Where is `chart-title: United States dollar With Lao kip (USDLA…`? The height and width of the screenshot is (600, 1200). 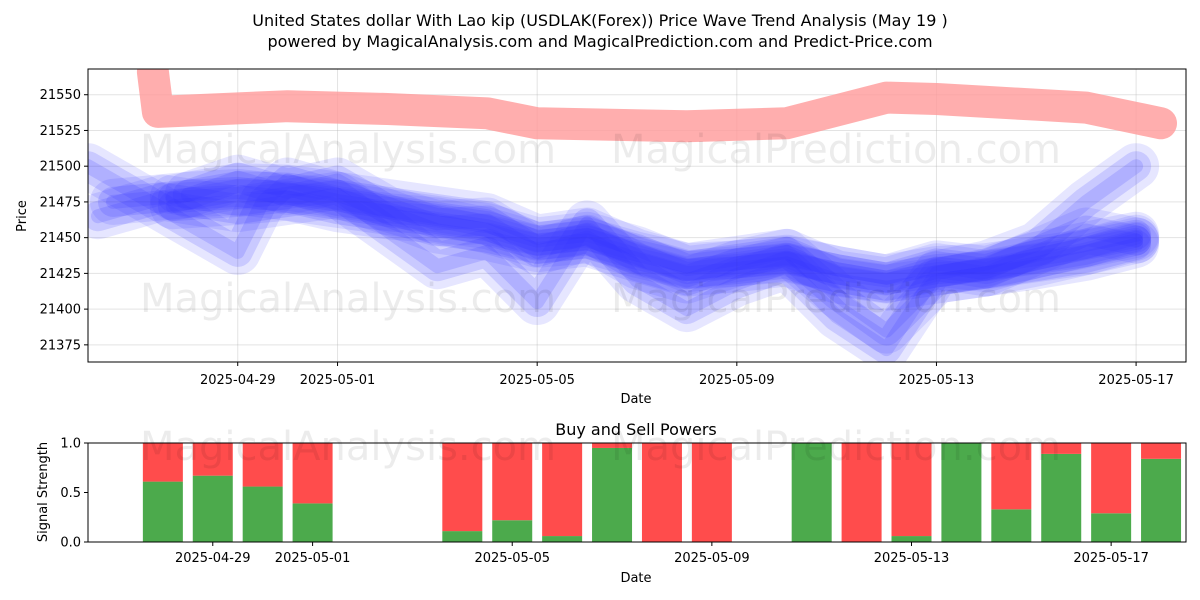
chart-title: United States dollar With Lao kip (USDLA… is located at coordinates (599, 20).